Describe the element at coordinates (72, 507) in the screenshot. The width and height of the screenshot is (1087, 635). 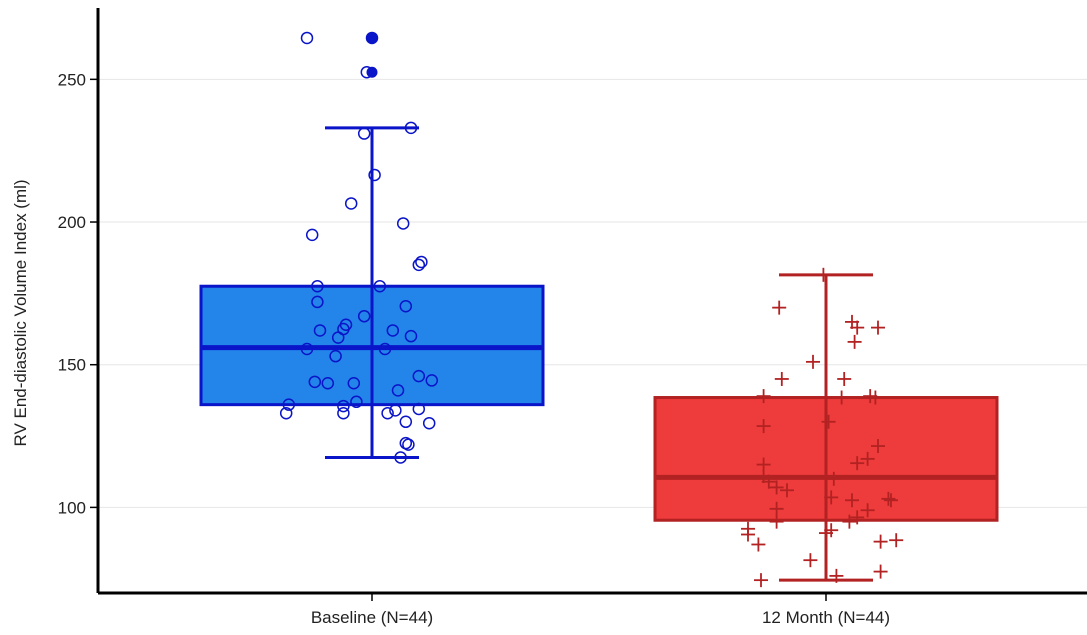
I see `y-tick-label: 100` at that location.